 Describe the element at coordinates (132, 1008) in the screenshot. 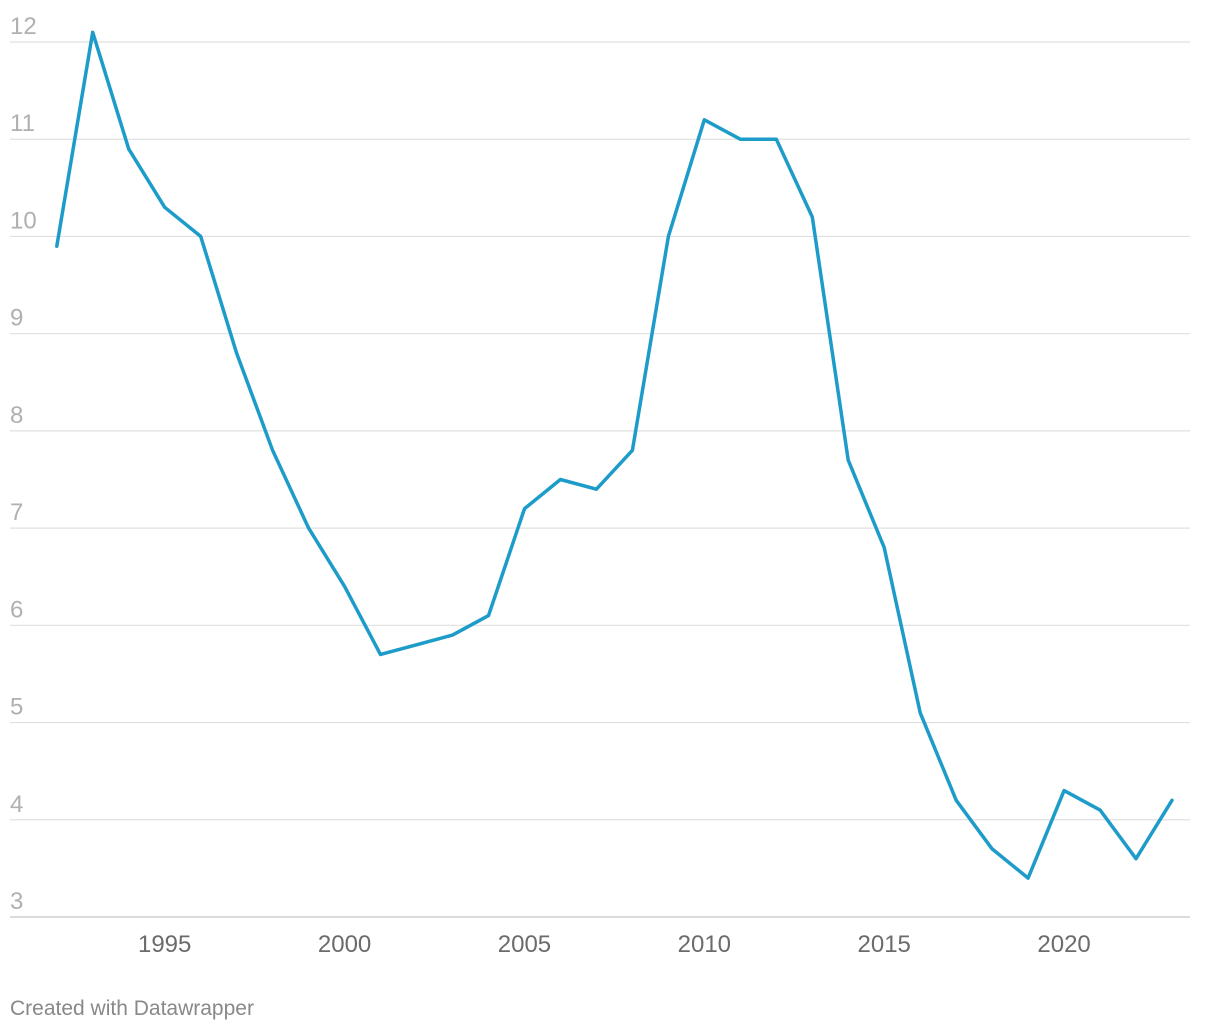

I see `credit-text: Created with Datawrapper` at that location.